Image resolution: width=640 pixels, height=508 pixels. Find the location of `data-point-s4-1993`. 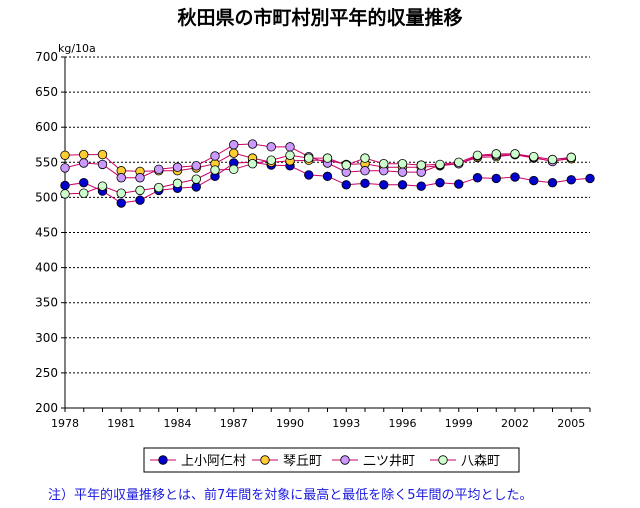

data-point-s4-1993 is located at coordinates (346, 165).